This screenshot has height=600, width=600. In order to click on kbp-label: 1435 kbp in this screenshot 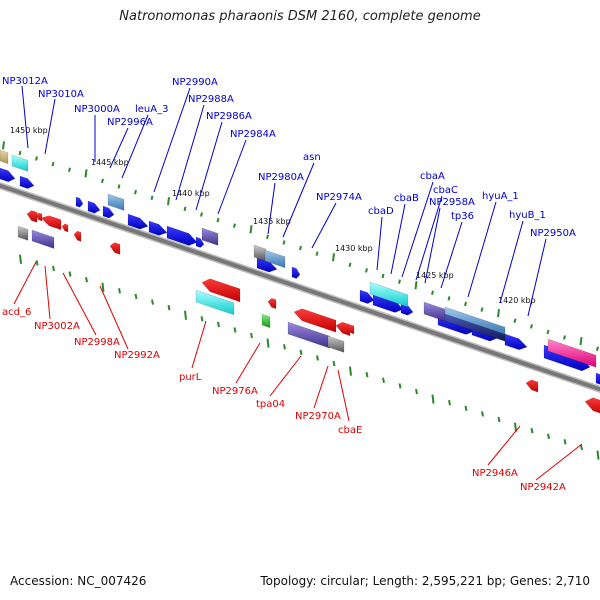, I will do `click(272, 221)`.